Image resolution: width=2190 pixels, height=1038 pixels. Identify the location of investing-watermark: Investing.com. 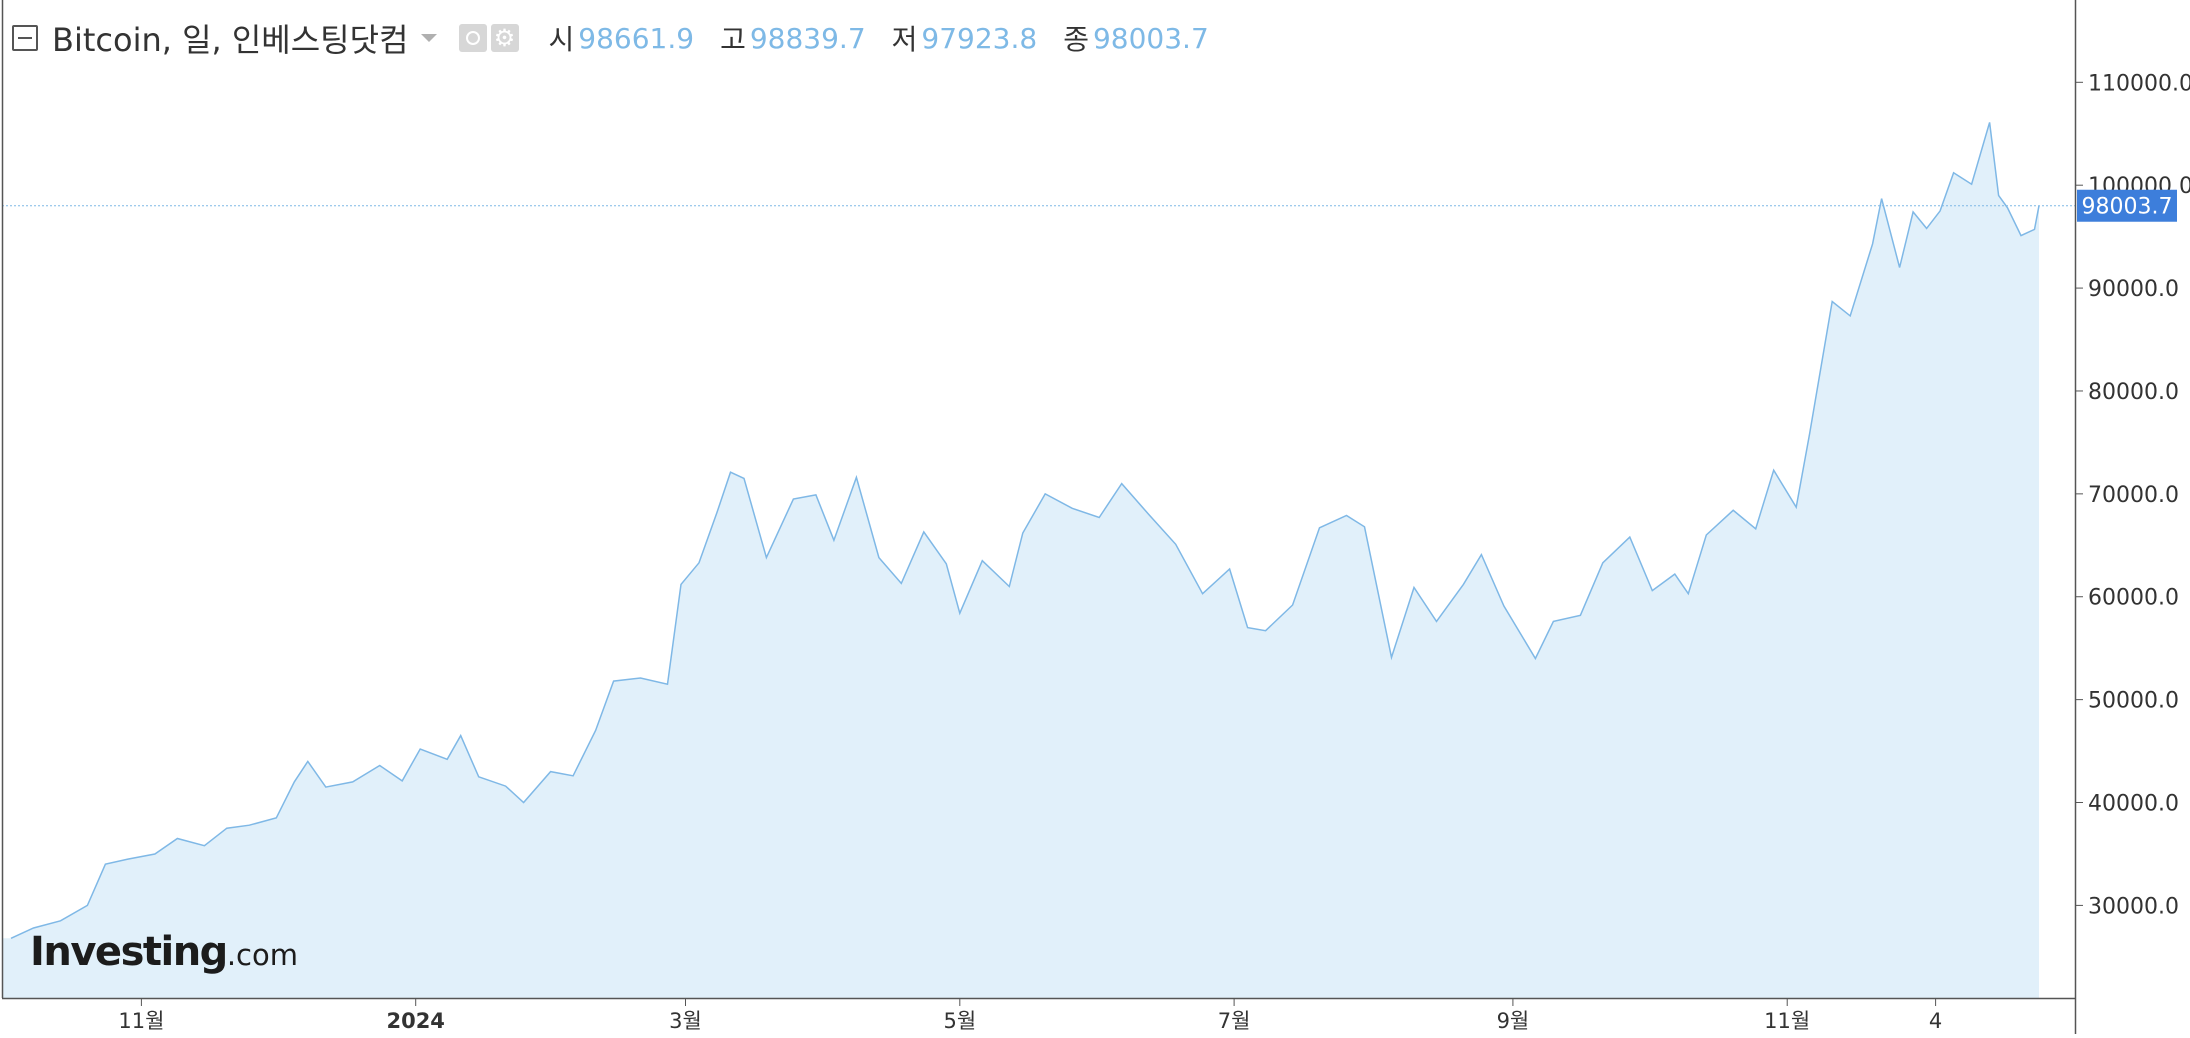
(164, 952).